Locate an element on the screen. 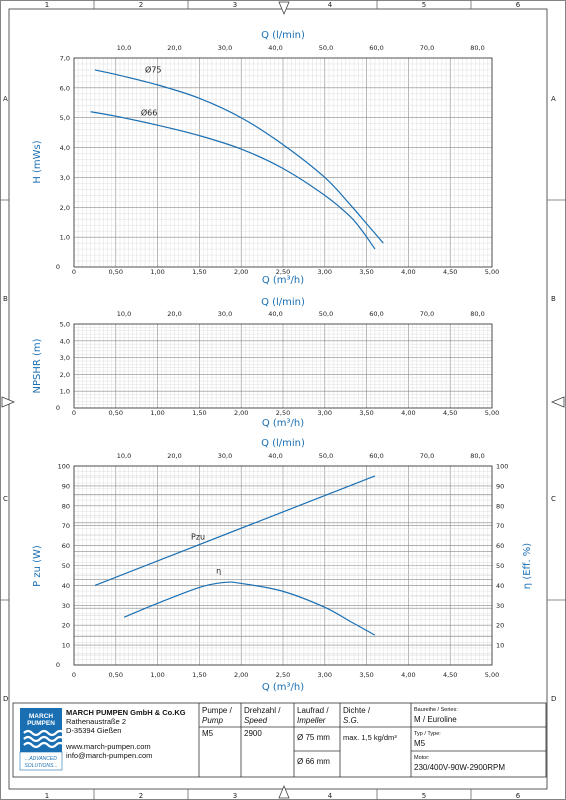  y-right-tick-label: 50 is located at coordinates (500, 566).